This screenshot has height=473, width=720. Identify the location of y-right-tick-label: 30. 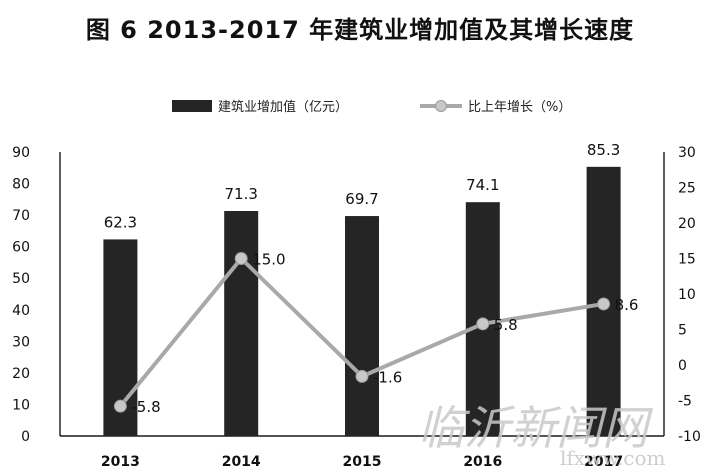
(687, 153).